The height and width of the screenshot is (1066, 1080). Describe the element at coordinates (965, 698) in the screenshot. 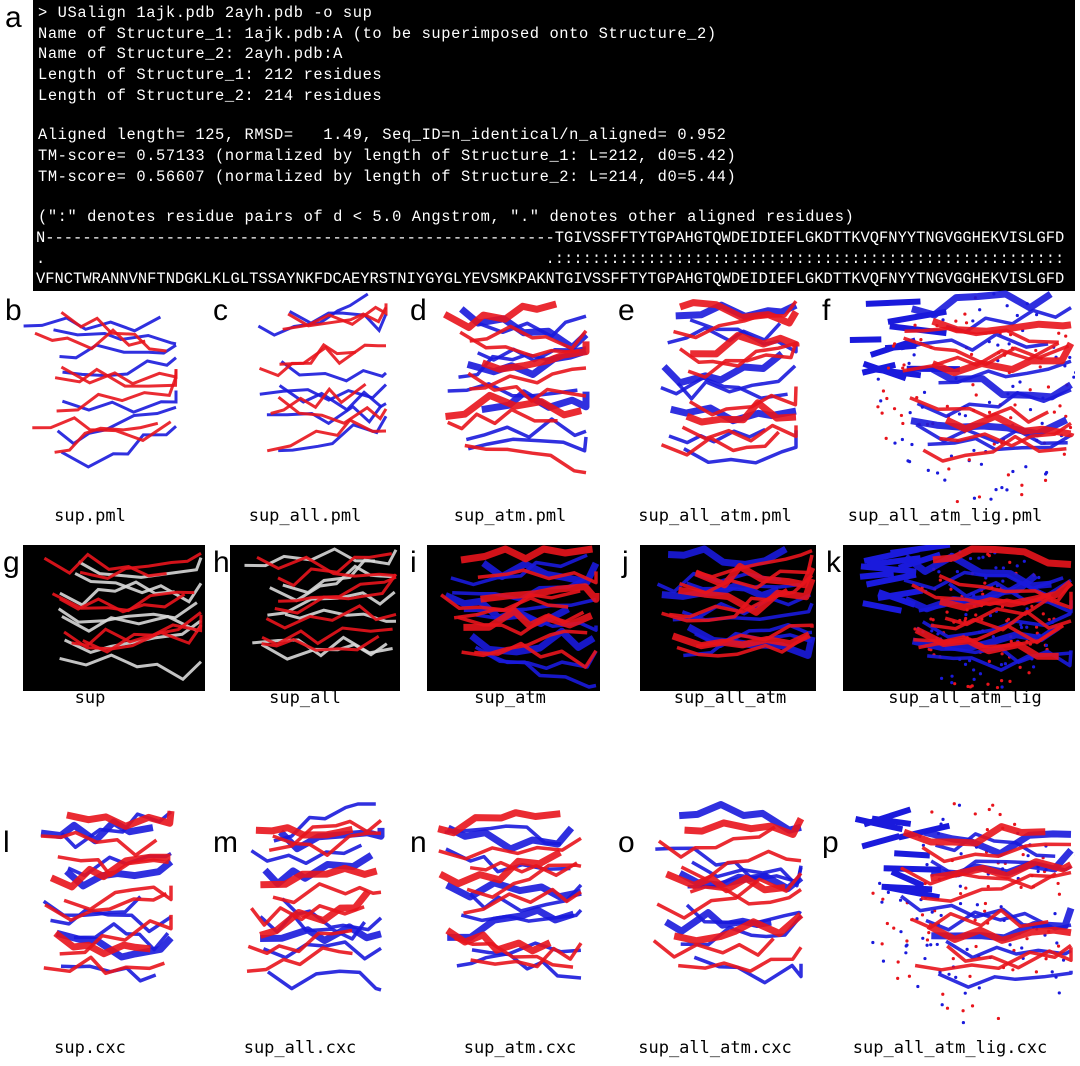

I see `panel-caption-k: sup_all_atm_lig` at that location.